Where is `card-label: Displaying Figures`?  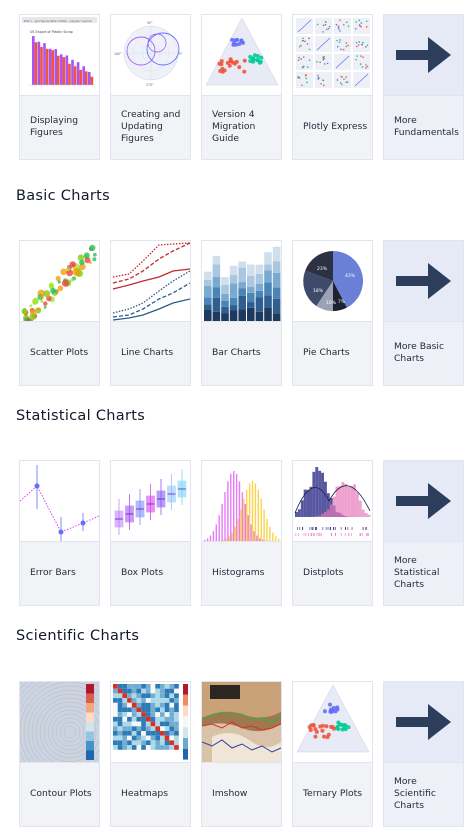 card-label: Displaying Figures is located at coordinates (54, 126).